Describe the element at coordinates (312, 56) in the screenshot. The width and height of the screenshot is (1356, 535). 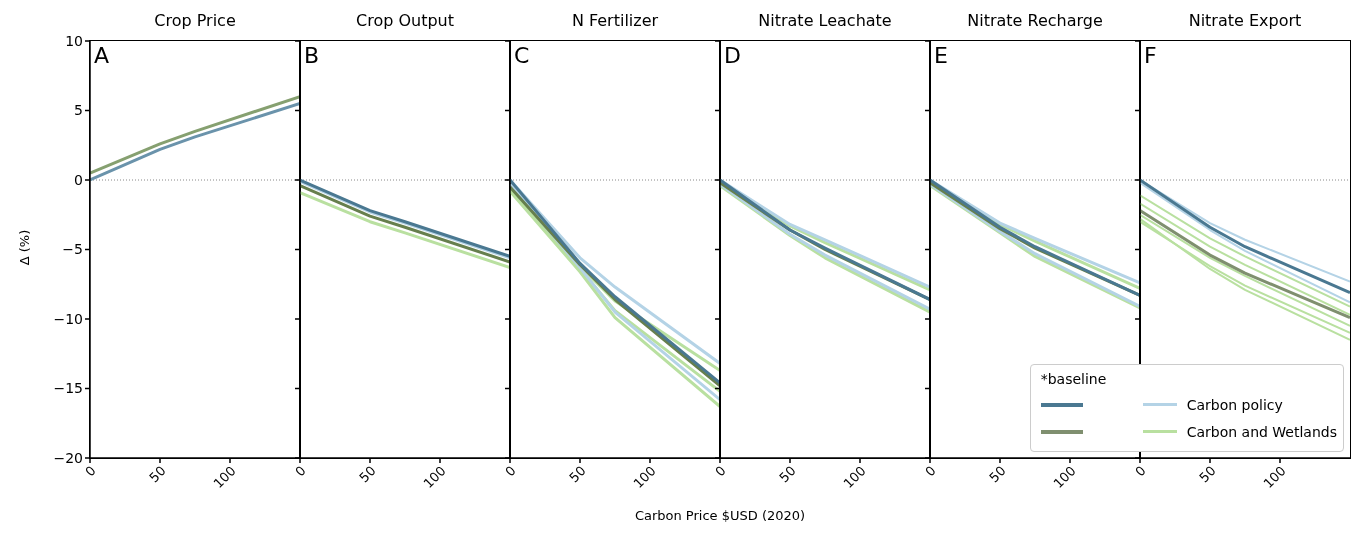
I see `annotation: B` at that location.